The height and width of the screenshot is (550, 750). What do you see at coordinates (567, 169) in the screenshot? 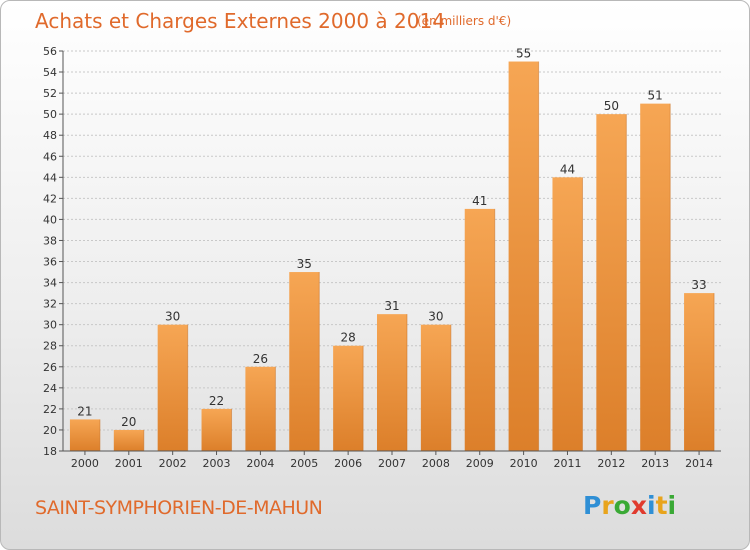
I see `data-label: 44` at bounding box center [567, 169].